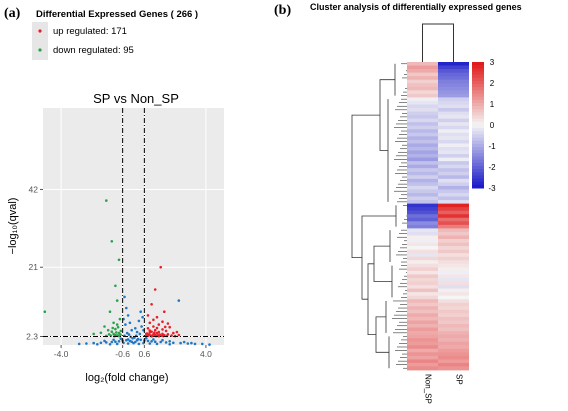 This screenshot has width=568, height=411. Describe the element at coordinates (40, 50) in the screenshot. I see `legend-down-marker` at that location.